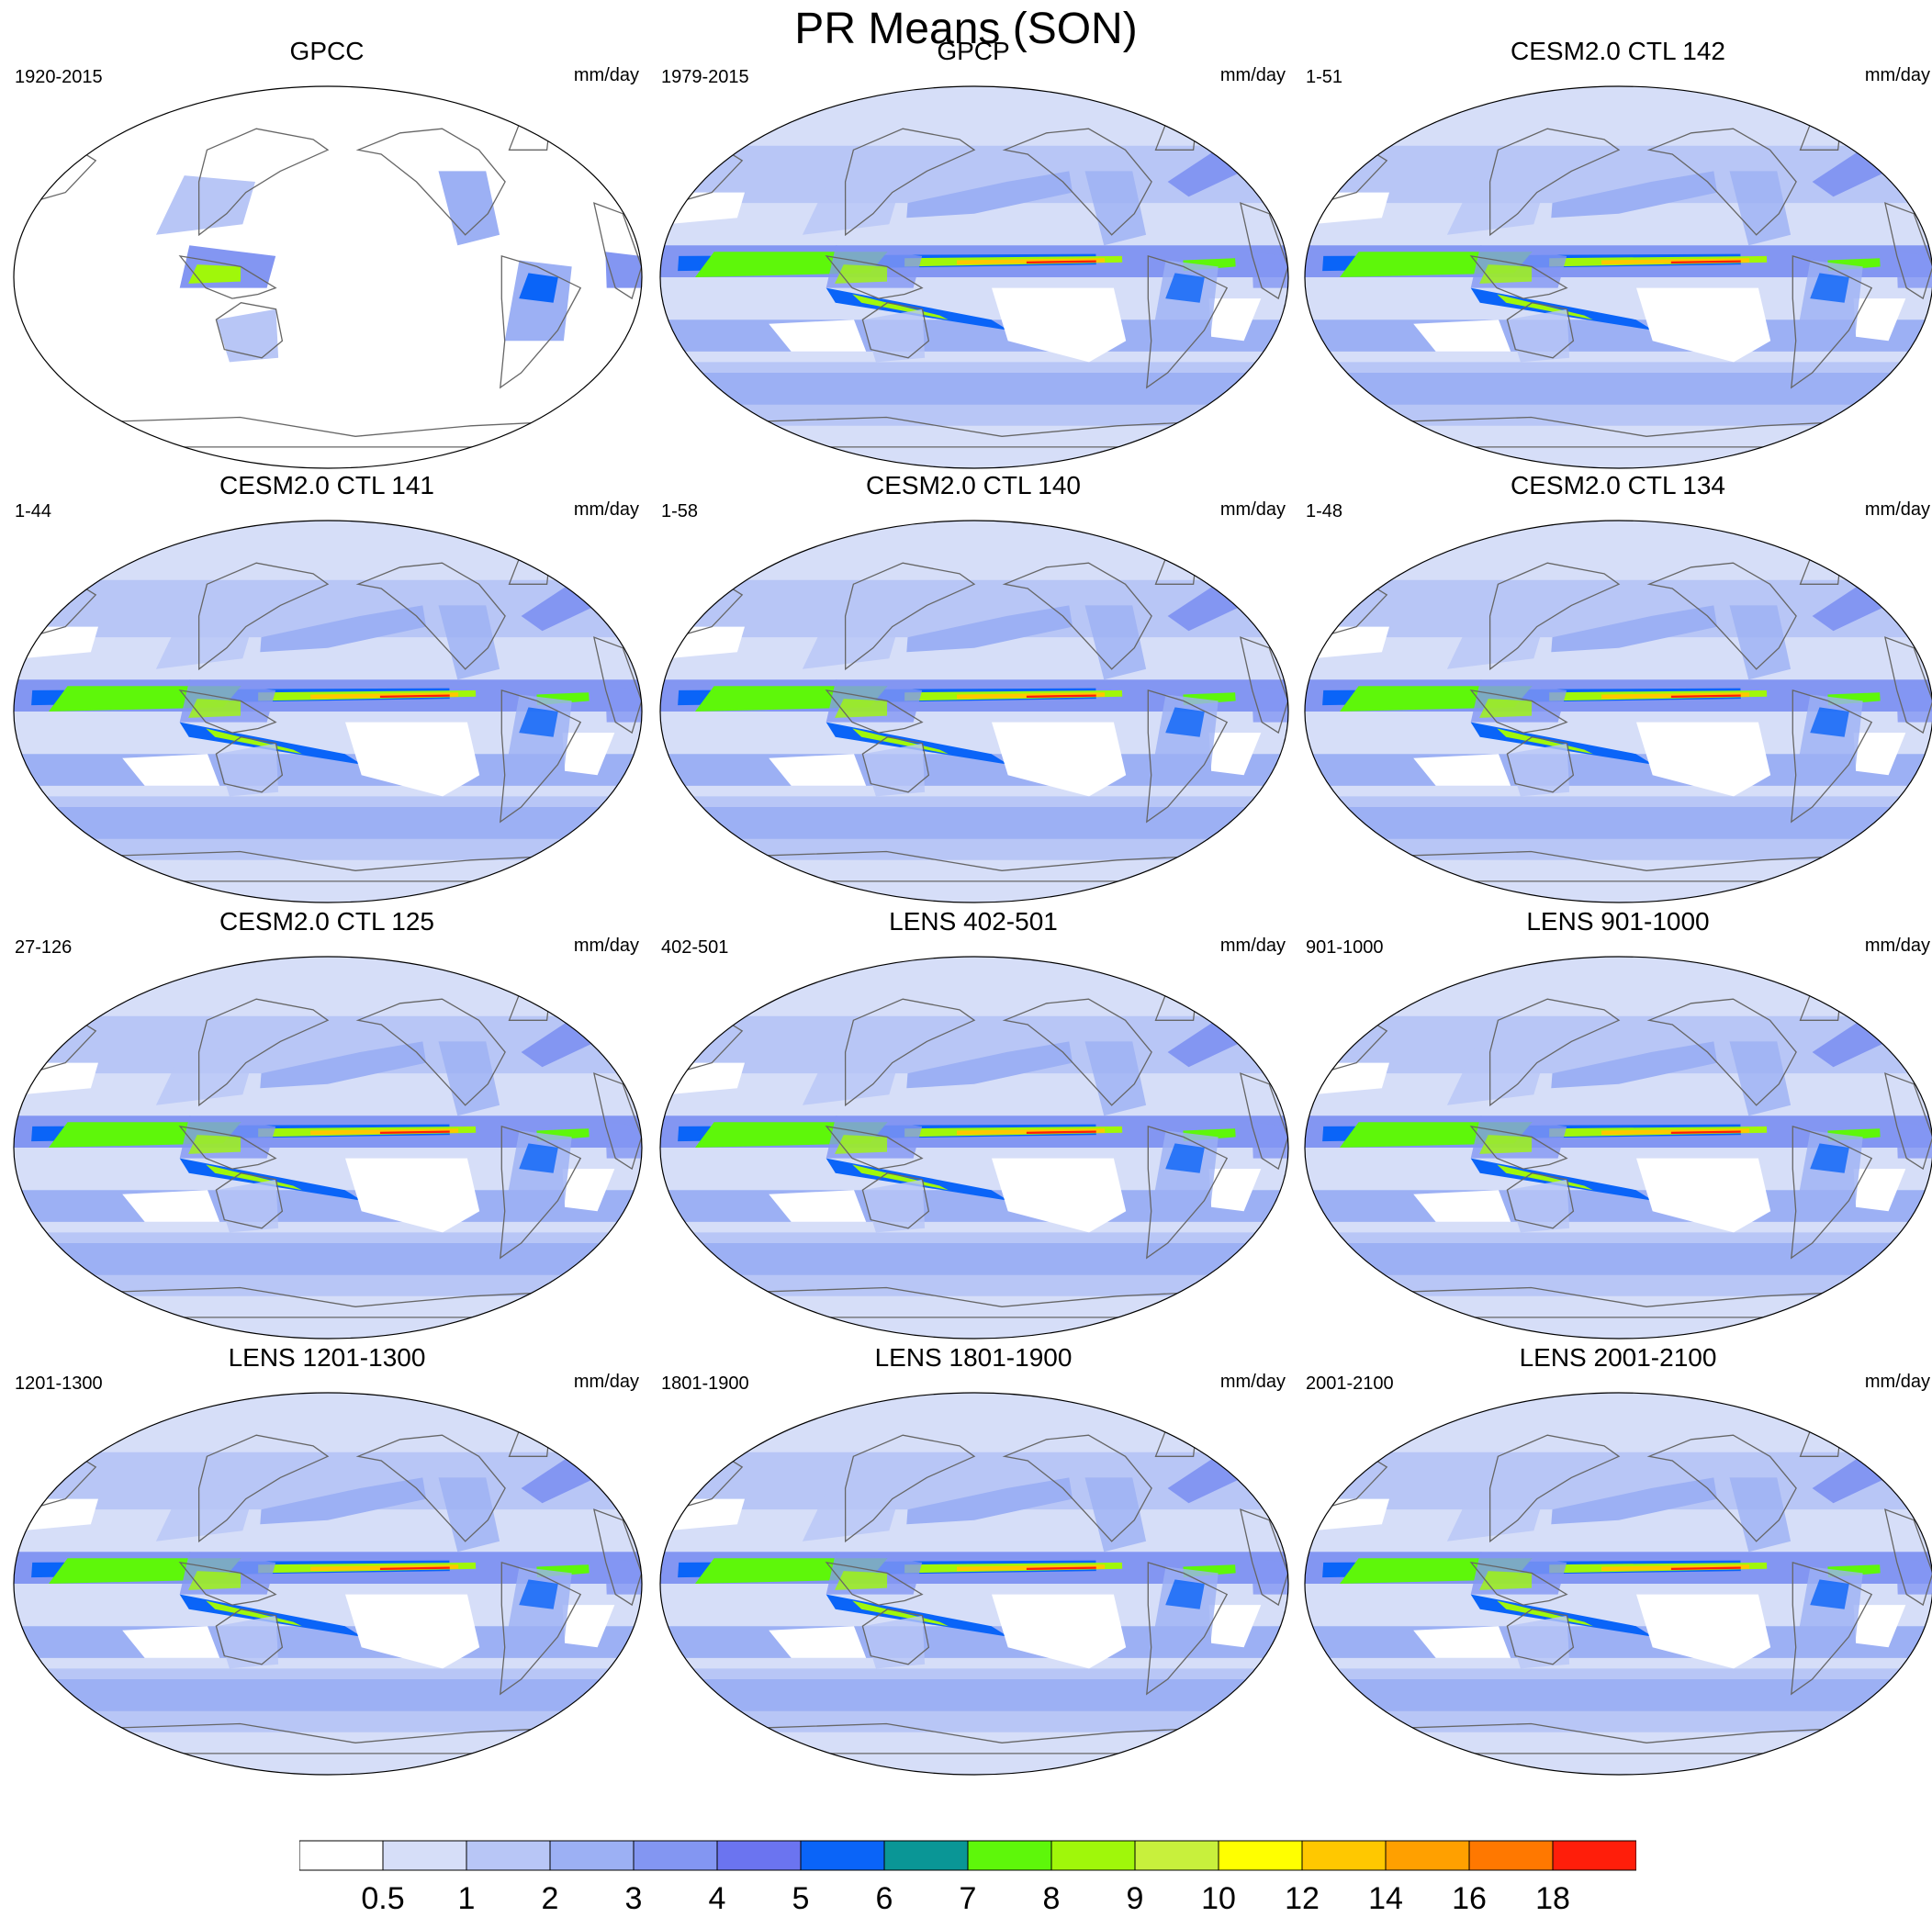 The width and height of the screenshot is (1932, 1917). I want to click on panel-title: CESM2.0 CTL 142, so click(1618, 51).